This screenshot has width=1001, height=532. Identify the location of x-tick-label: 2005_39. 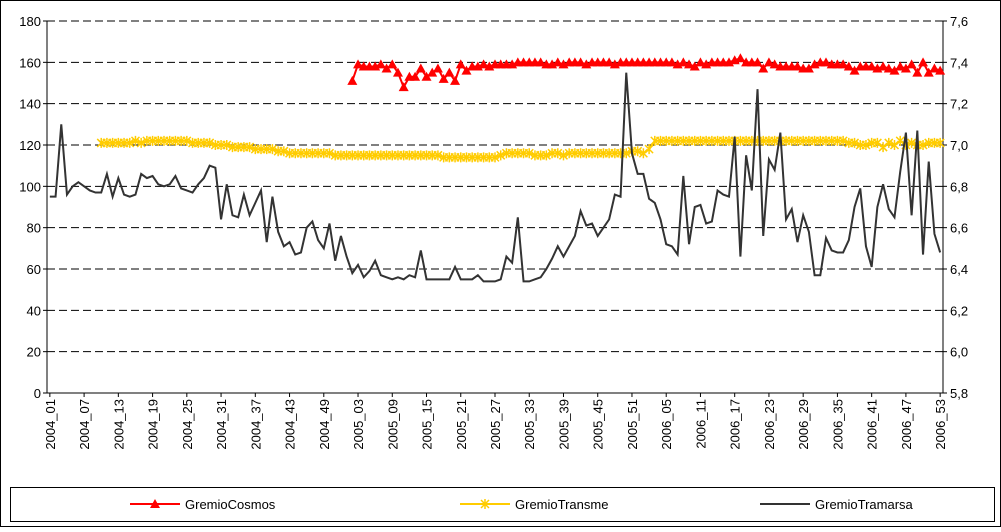
(563, 424).